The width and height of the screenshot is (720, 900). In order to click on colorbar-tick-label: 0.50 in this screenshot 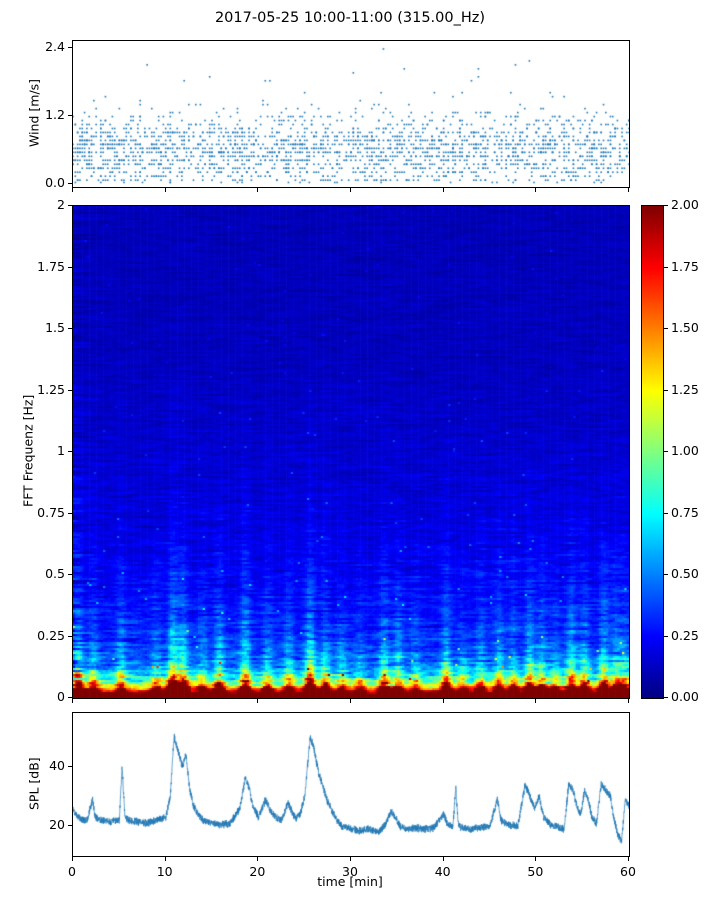, I will do `click(685, 573)`.